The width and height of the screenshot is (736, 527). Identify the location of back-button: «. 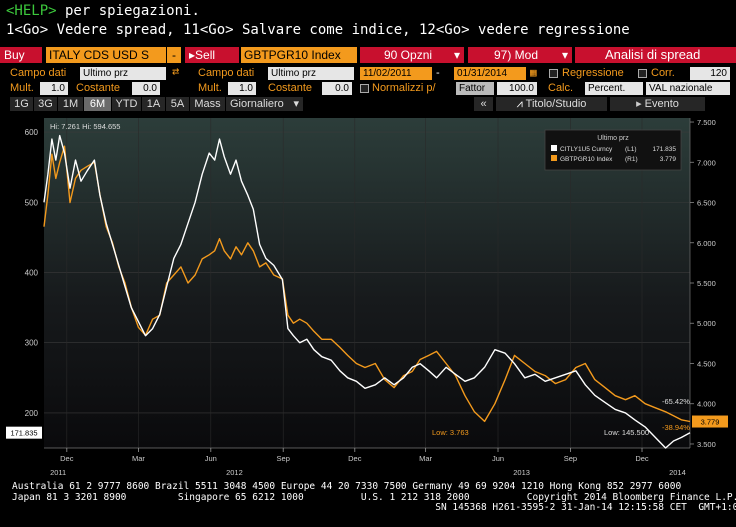
(484, 104).